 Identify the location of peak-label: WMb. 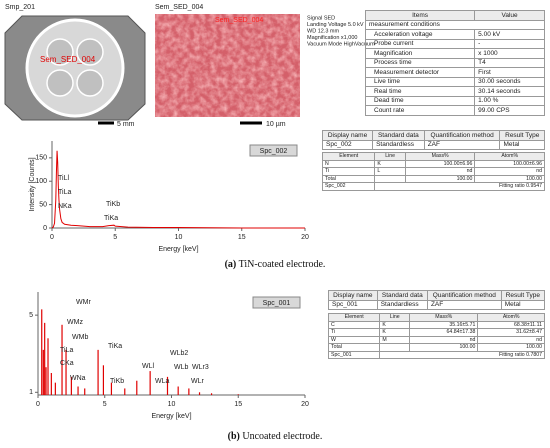
(80, 337).